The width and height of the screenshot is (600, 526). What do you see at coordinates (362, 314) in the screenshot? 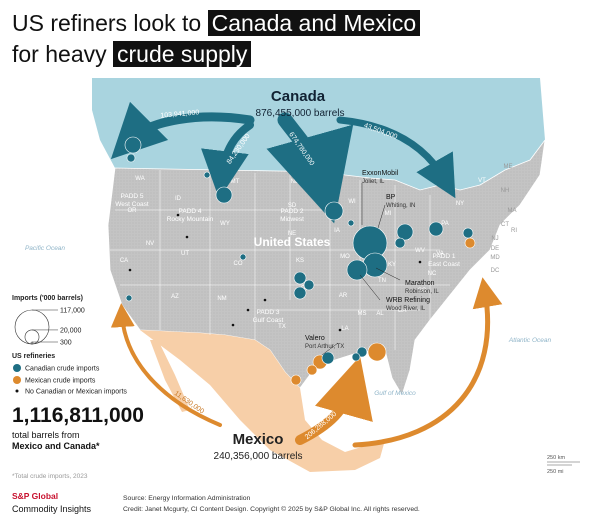
I see `state-label: MS` at bounding box center [362, 314].